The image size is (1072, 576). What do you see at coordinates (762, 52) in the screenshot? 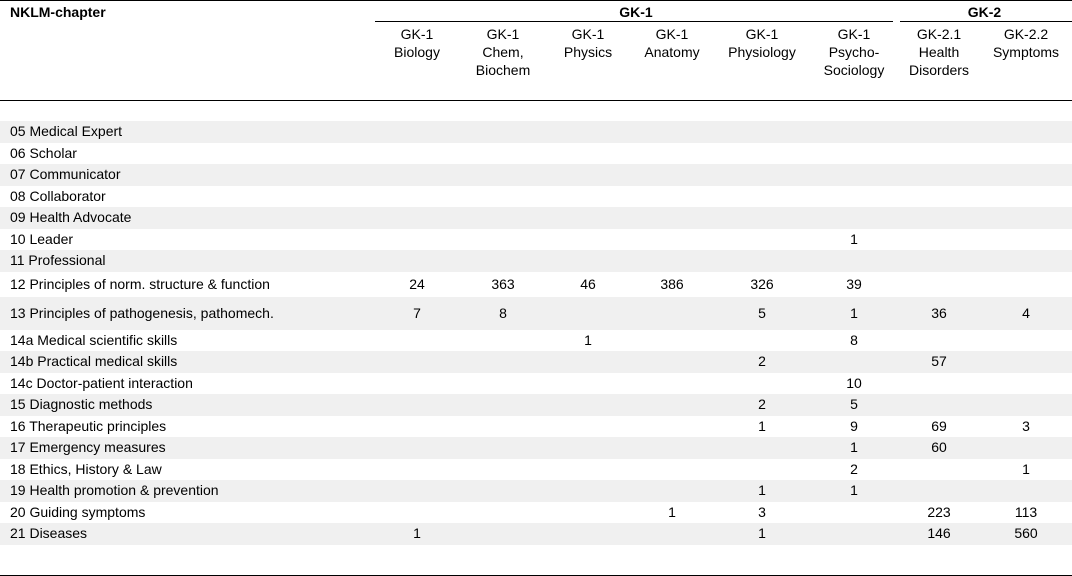
I see `column-header-line: Physiology` at bounding box center [762, 52].